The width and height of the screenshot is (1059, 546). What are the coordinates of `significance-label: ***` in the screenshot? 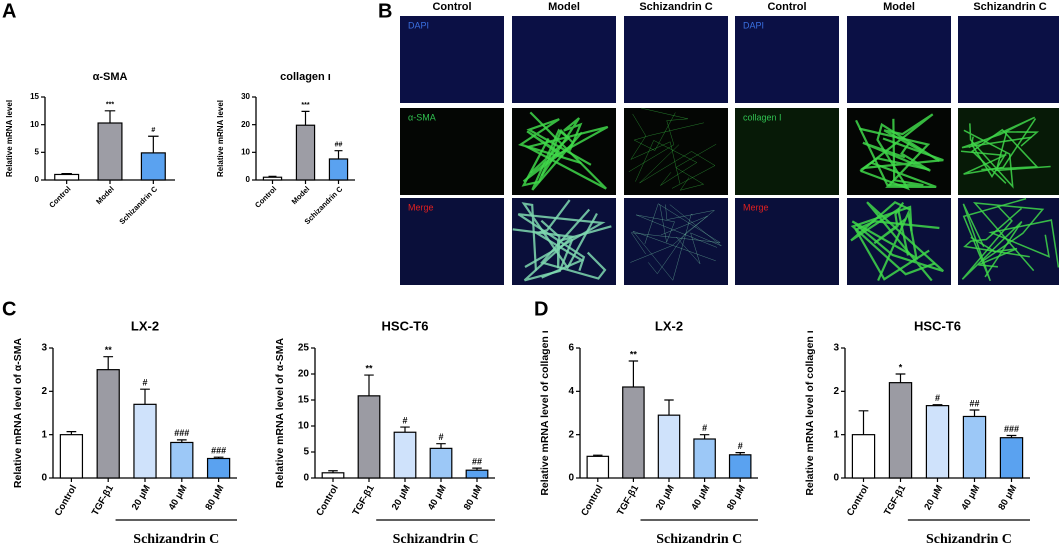 It's located at (305, 105).